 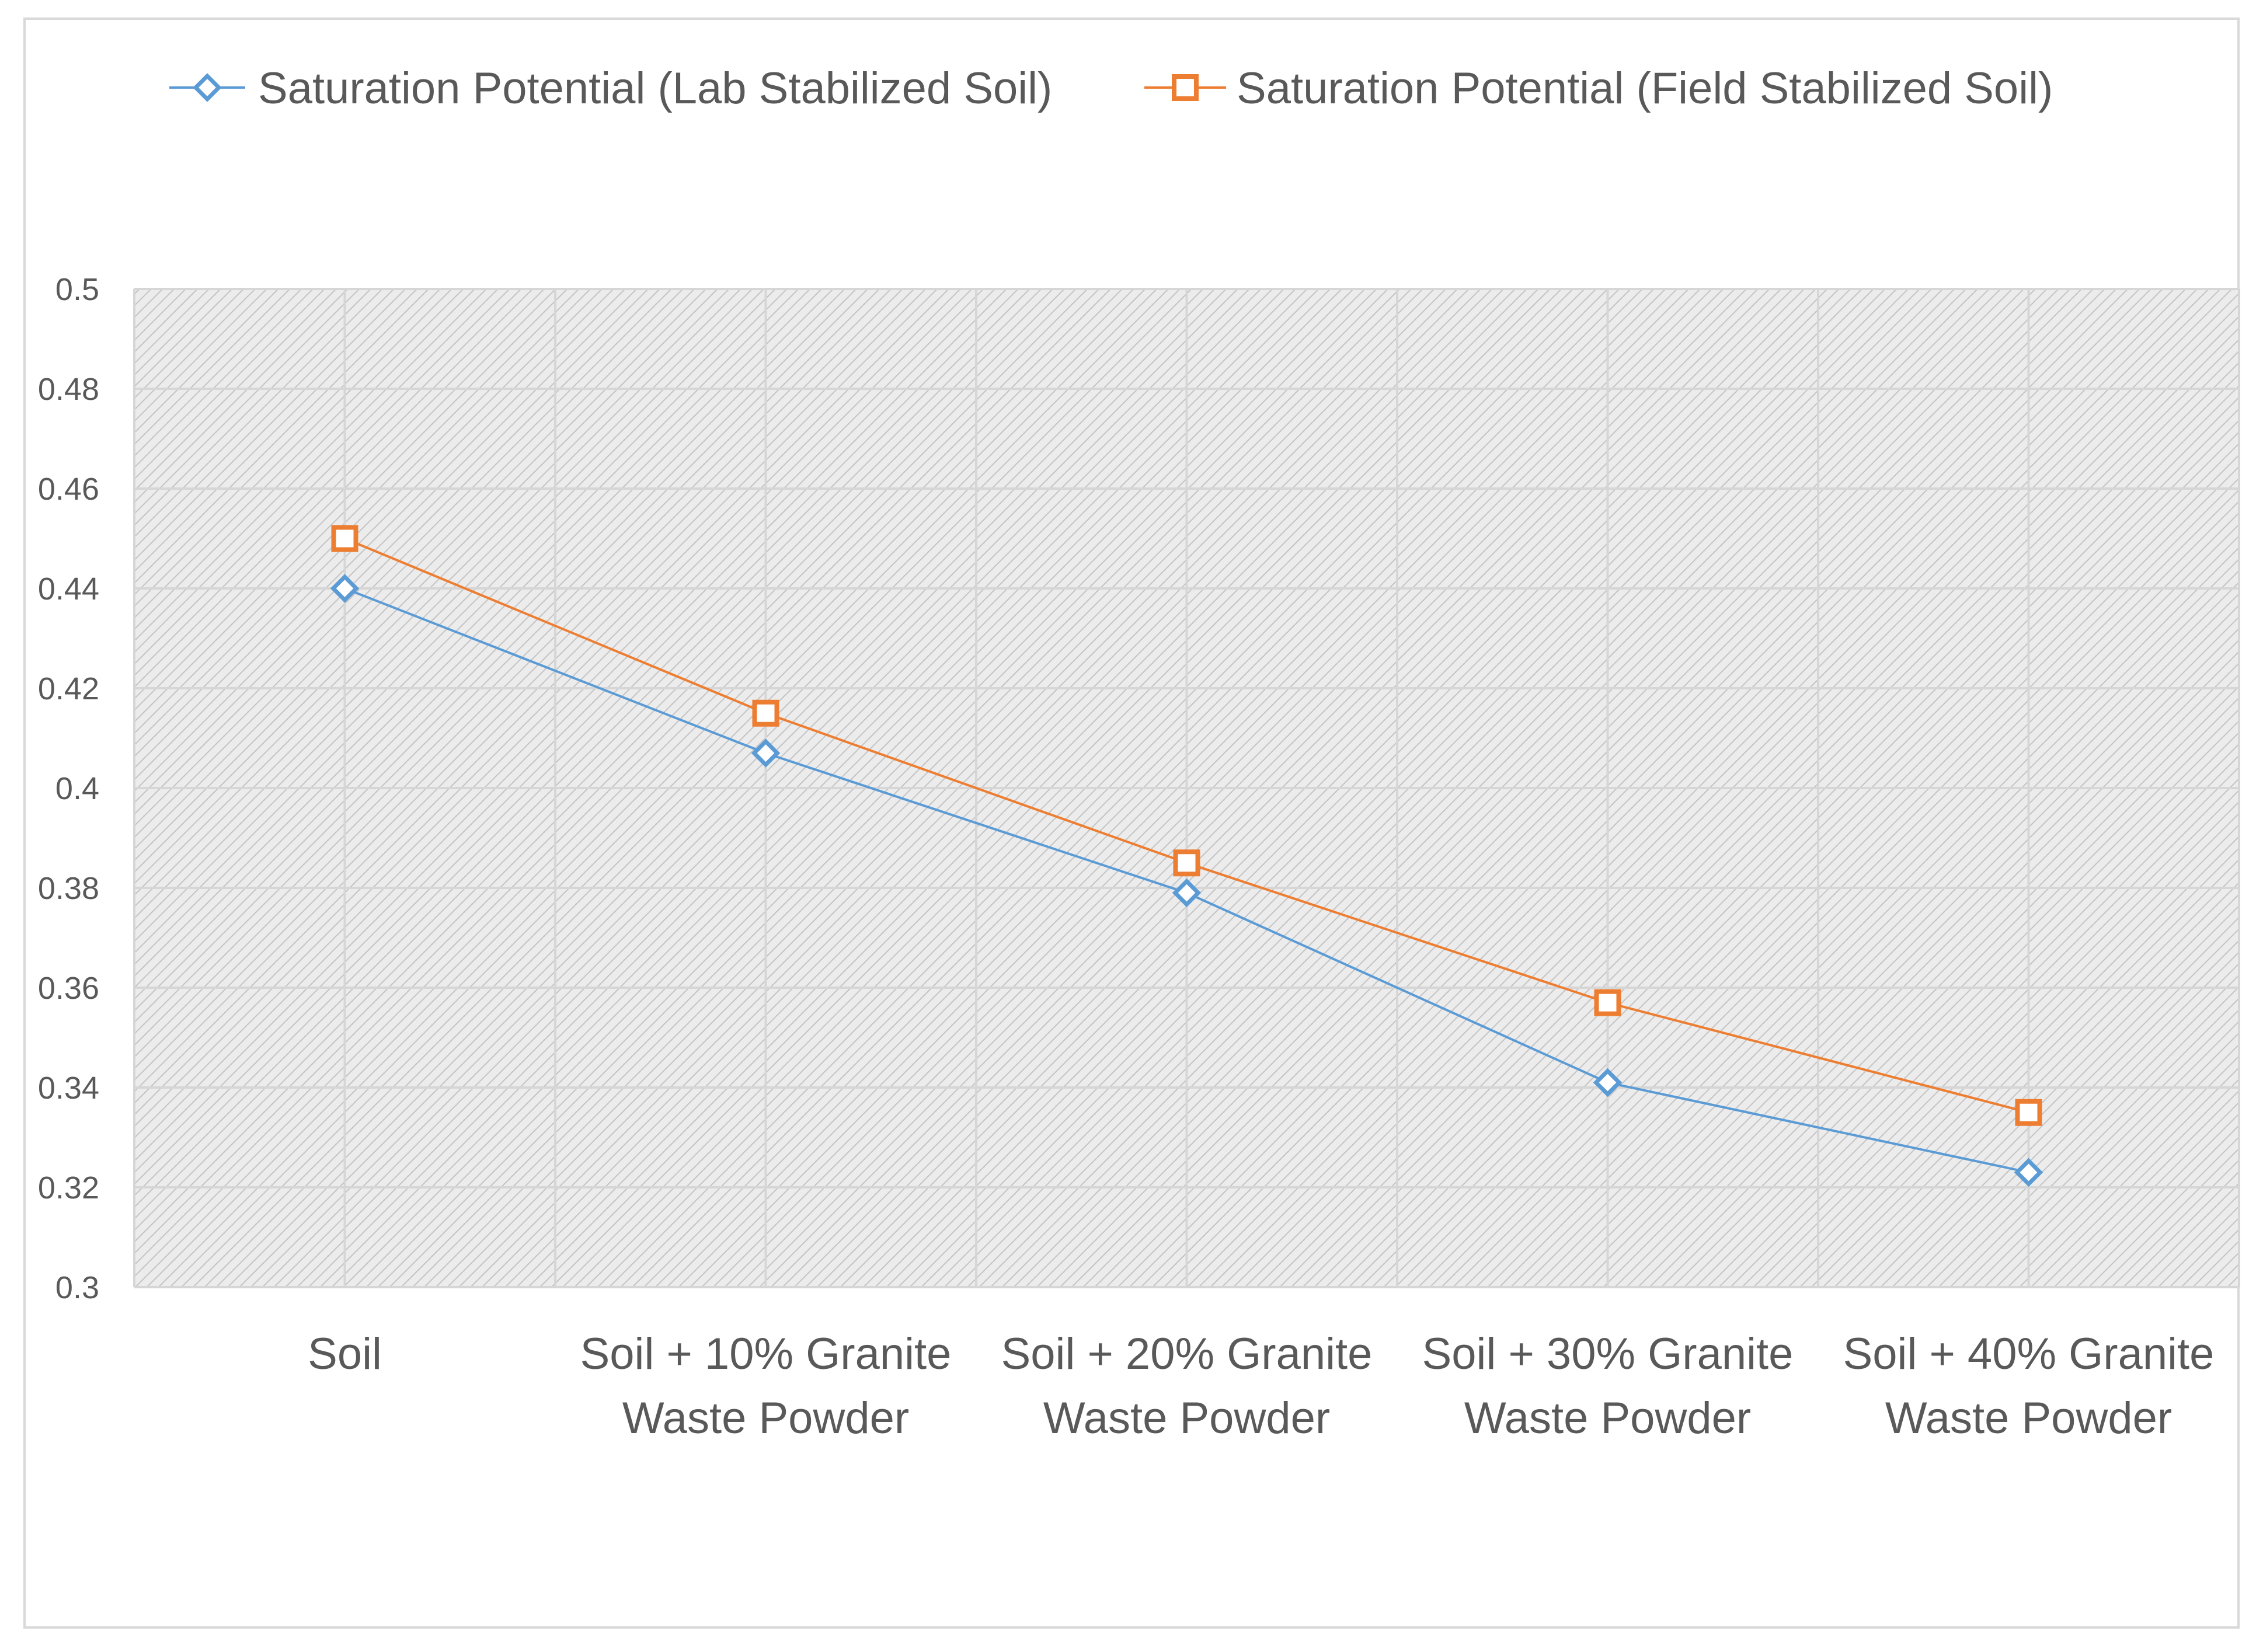 I want to click on y-tick-label: 0.38, so click(x=68, y=888).